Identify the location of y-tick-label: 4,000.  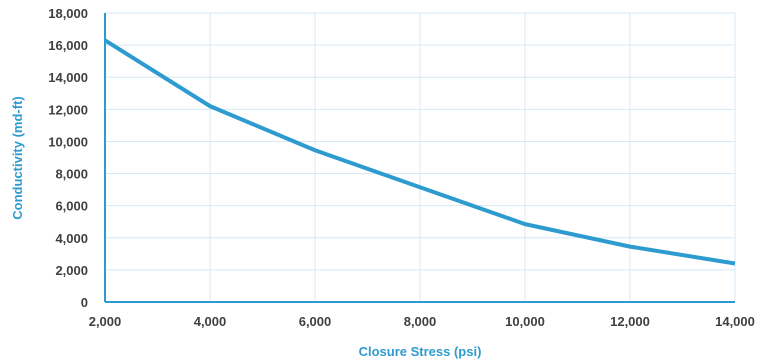
(71, 238).